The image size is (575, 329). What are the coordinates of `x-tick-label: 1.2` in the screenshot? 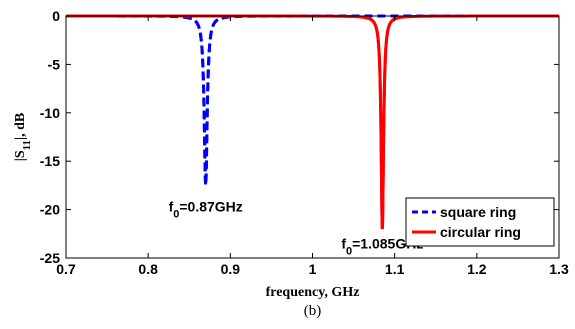 It's located at (477, 269).